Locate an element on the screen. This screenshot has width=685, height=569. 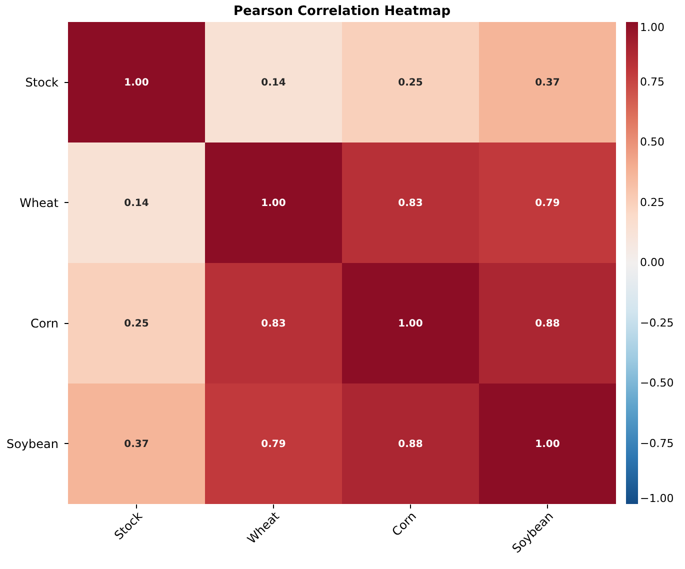
y-tick-label: Corn is located at coordinates (44, 323).